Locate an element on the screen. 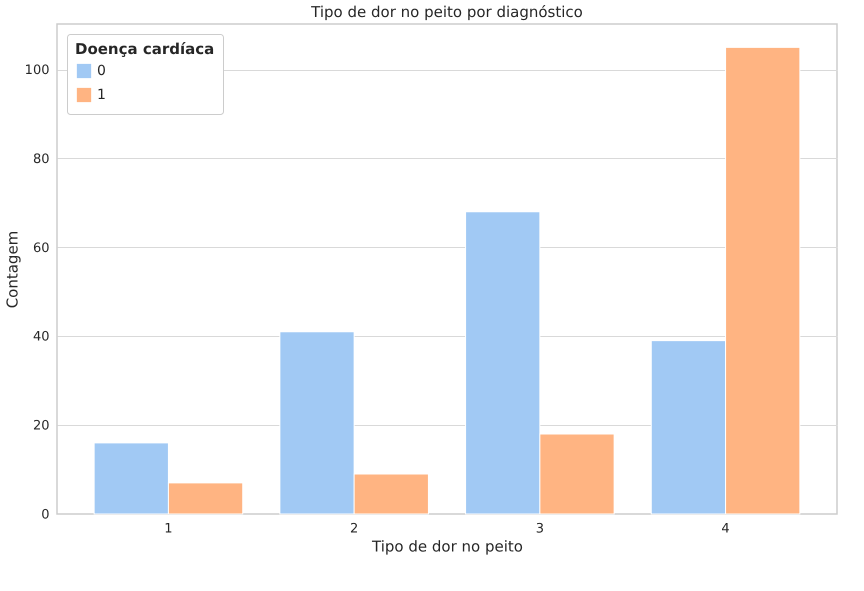 This screenshot has width=864, height=591. x-tick-label: 2 is located at coordinates (354, 529).